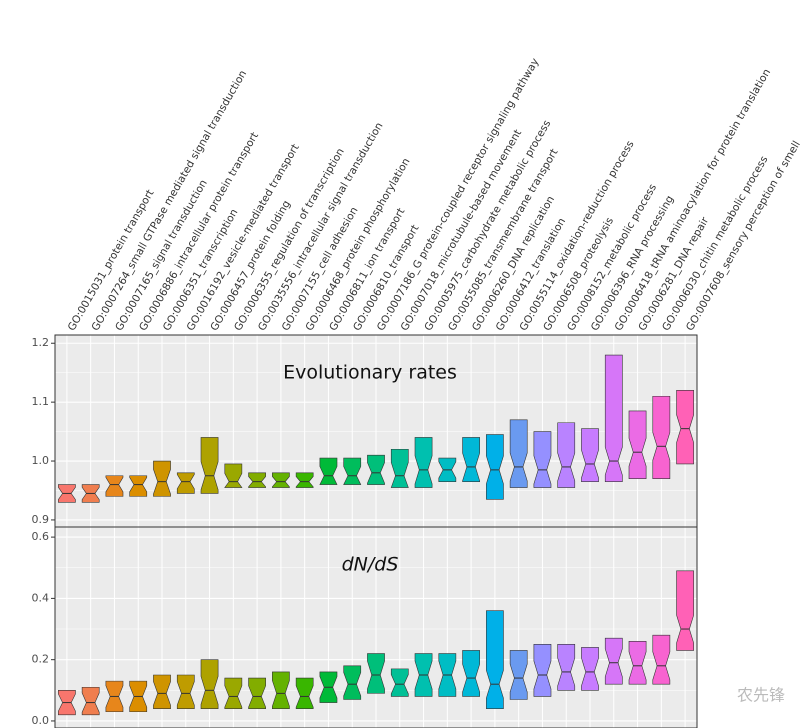 The image size is (800, 728). What do you see at coordinates (41, 659) in the screenshot?
I see `y-tick-label: 0.2` at bounding box center [41, 659].